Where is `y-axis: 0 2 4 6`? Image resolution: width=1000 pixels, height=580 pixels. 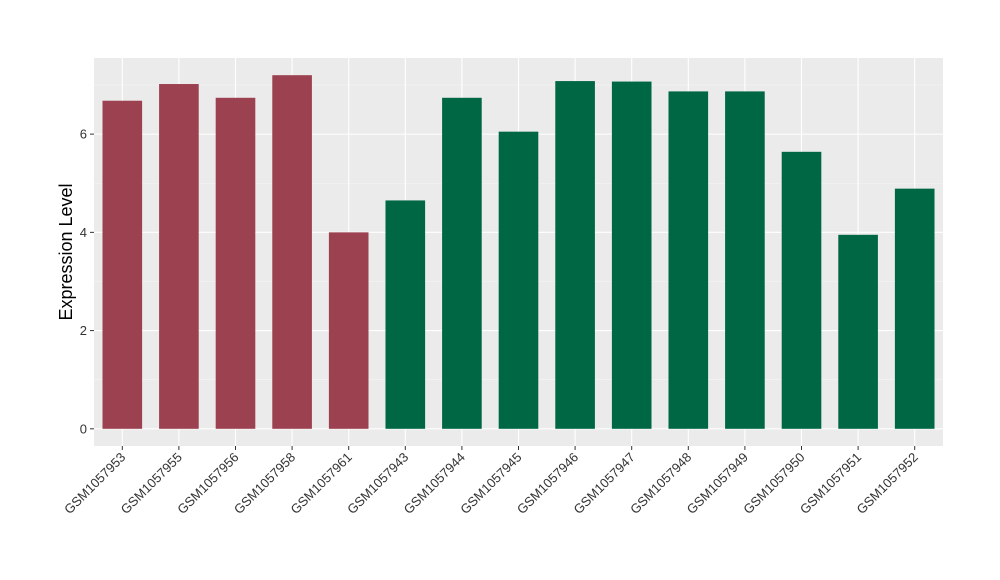 y-axis: 0 2 4 6 is located at coordinates (87, 281).